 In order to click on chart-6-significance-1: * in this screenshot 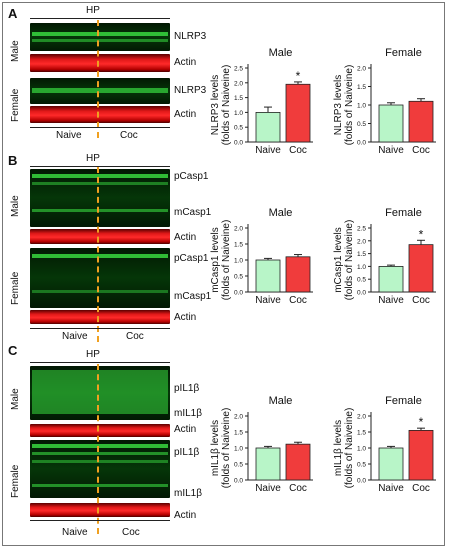, I will do `click(421, 422)`.